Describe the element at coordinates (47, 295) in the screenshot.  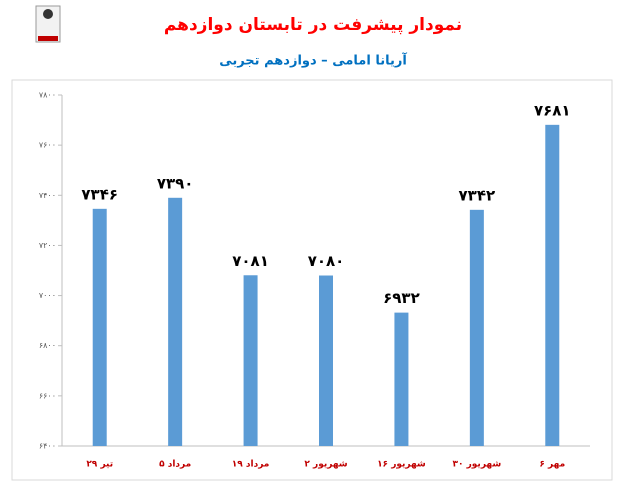
I see `y-tick-label: ۷۰۰۰` at that location.